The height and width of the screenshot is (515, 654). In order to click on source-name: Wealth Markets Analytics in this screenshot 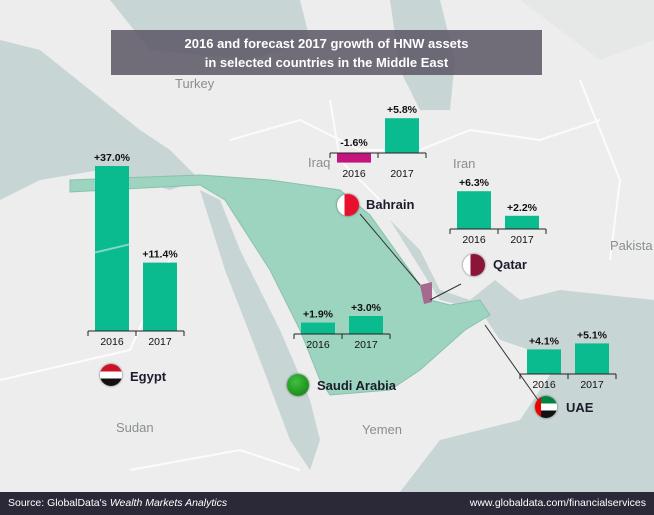, I will do `click(168, 503)`.